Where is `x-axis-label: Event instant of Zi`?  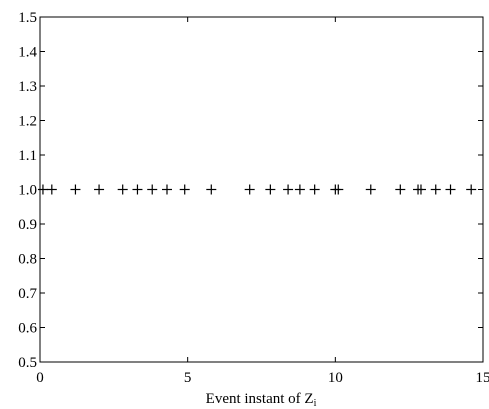 x-axis-label: Event instant of Zi is located at coordinates (261, 400).